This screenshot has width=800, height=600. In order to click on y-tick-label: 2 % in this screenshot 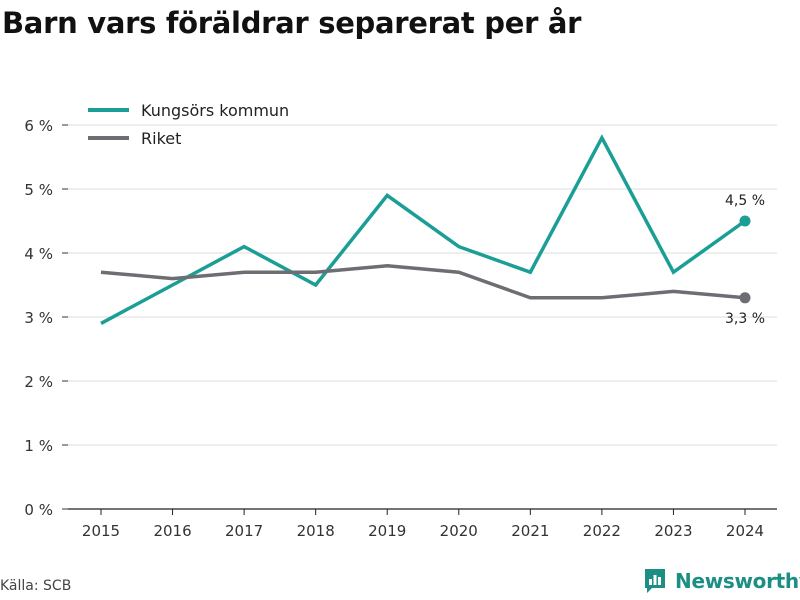, I will do `click(38, 382)`.